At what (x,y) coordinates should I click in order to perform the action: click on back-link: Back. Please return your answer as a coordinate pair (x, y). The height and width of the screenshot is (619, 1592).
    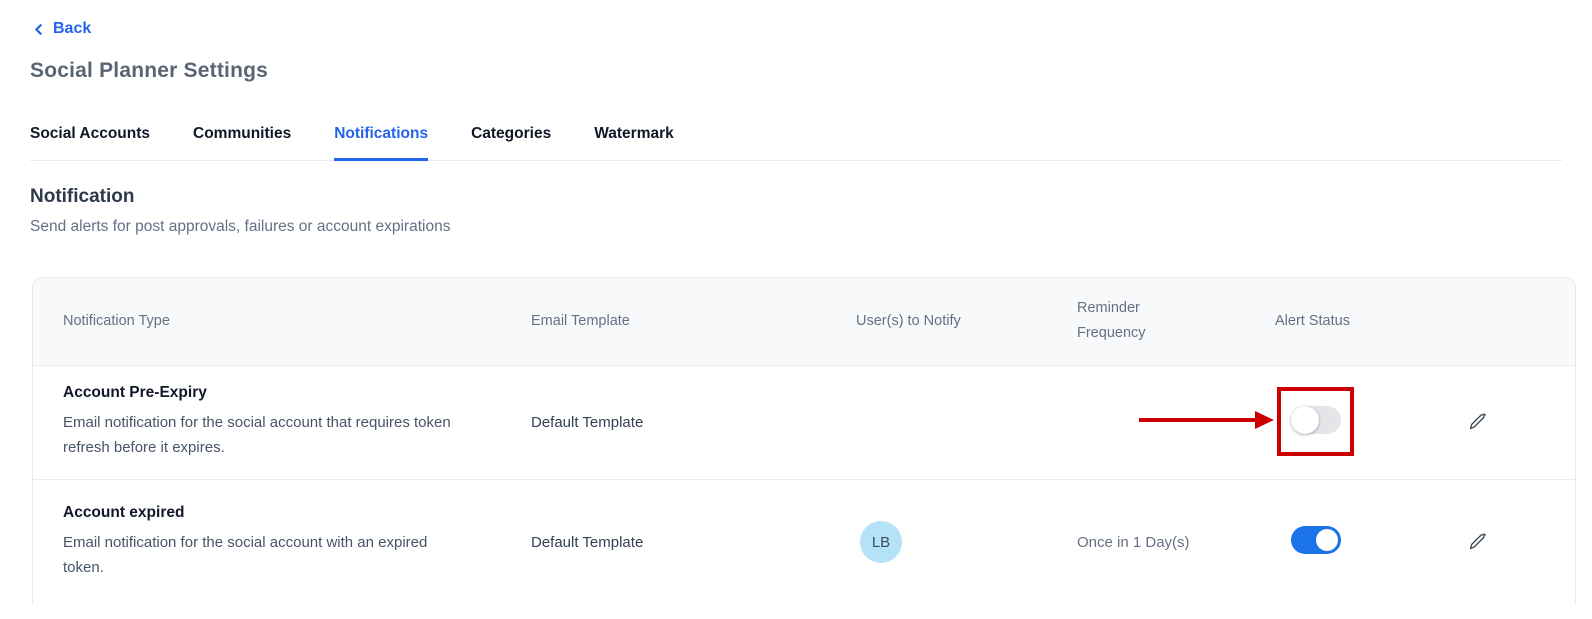
    Looking at the image, I should click on (60, 29).